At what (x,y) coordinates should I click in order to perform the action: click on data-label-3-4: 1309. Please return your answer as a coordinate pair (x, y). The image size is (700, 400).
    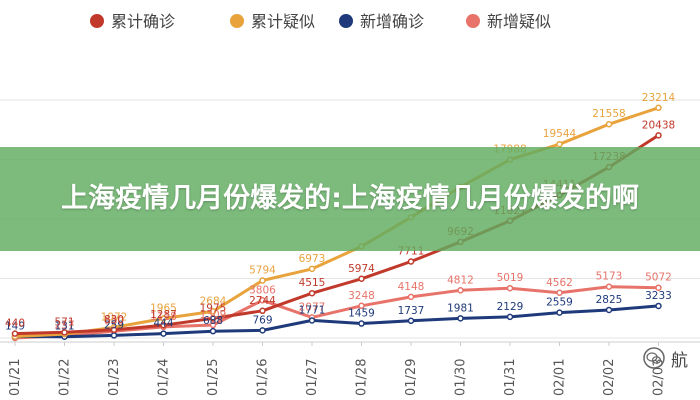
    Looking at the image, I should click on (213, 315).